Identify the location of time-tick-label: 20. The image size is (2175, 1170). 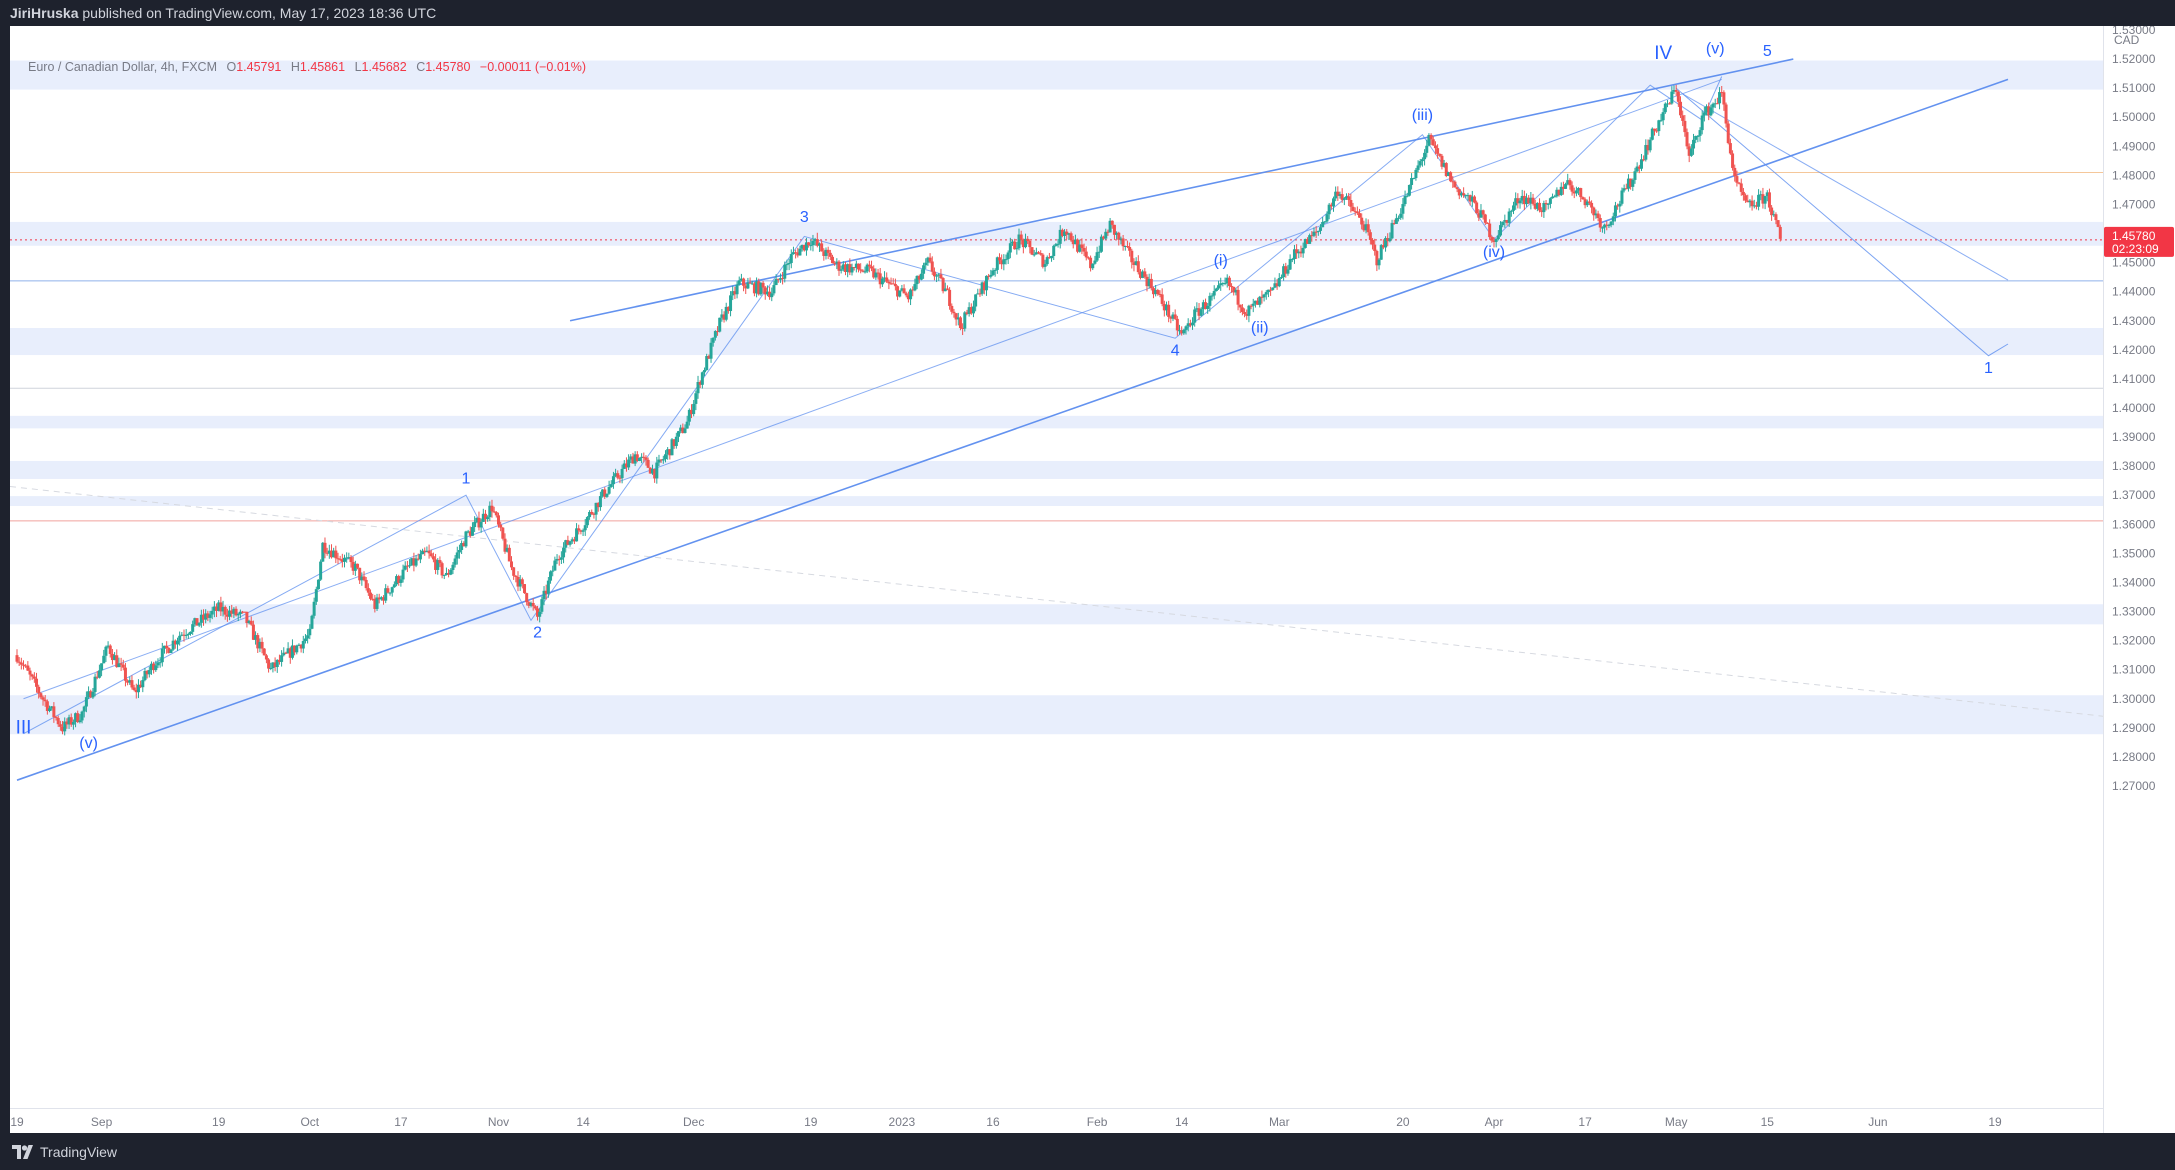
(1403, 1122).